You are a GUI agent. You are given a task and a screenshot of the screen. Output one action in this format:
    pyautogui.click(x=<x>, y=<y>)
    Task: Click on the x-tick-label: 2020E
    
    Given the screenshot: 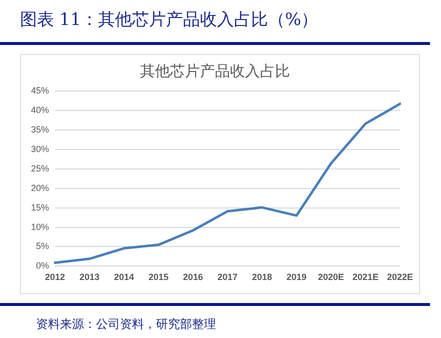 What is the action you would take?
    pyautogui.click(x=331, y=277)
    